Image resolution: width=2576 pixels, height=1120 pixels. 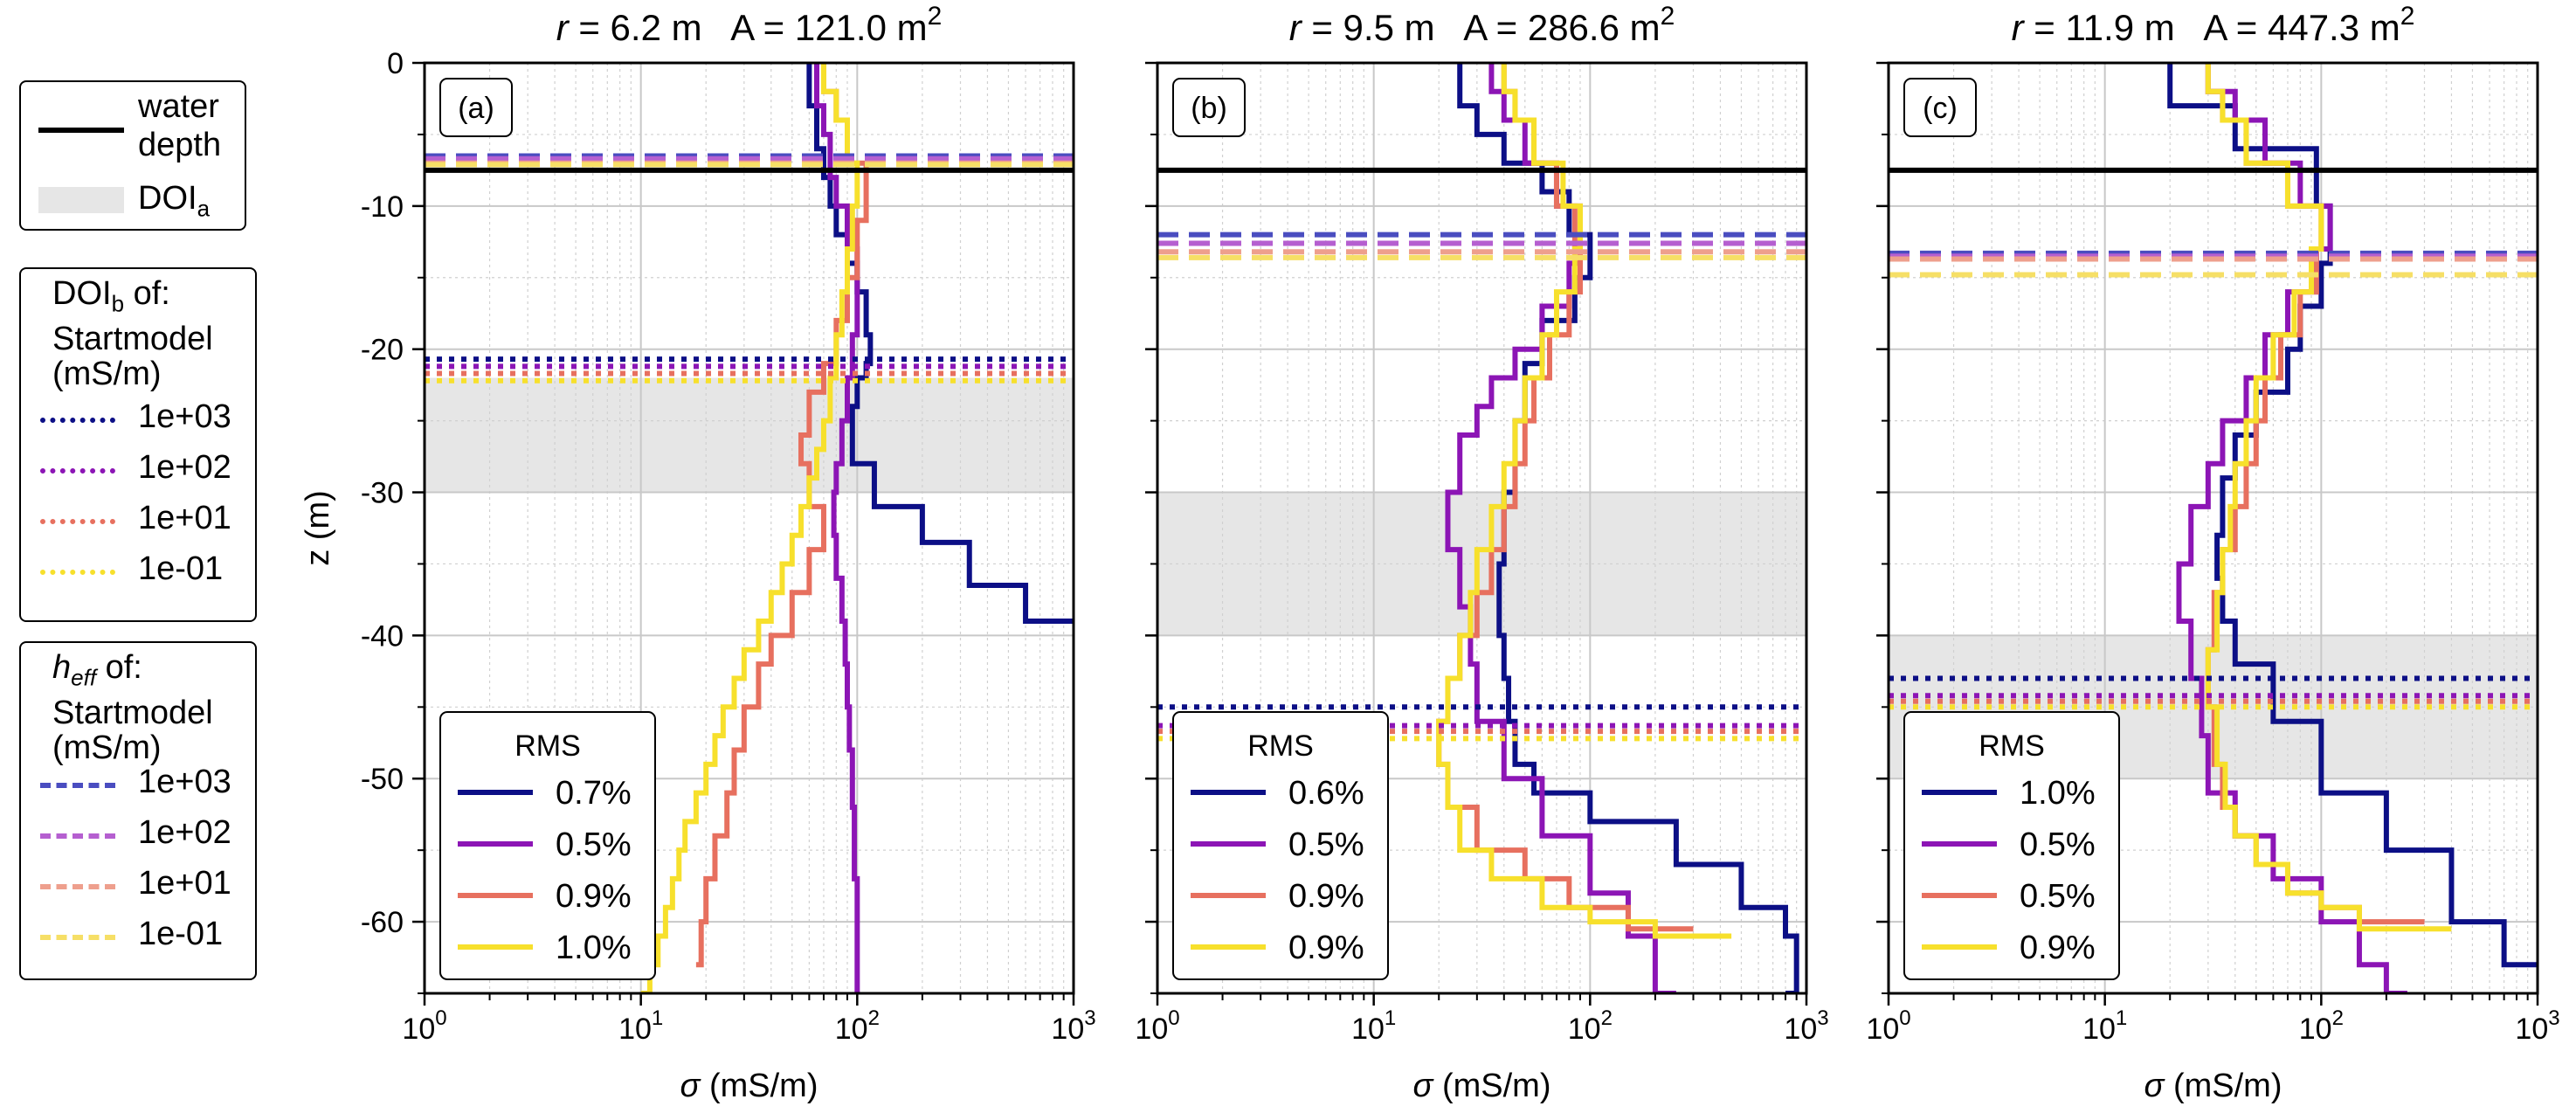 What do you see at coordinates (138, 885) in the screenshot?
I see `legend-h-eff-item: 1e+01` at bounding box center [138, 885].